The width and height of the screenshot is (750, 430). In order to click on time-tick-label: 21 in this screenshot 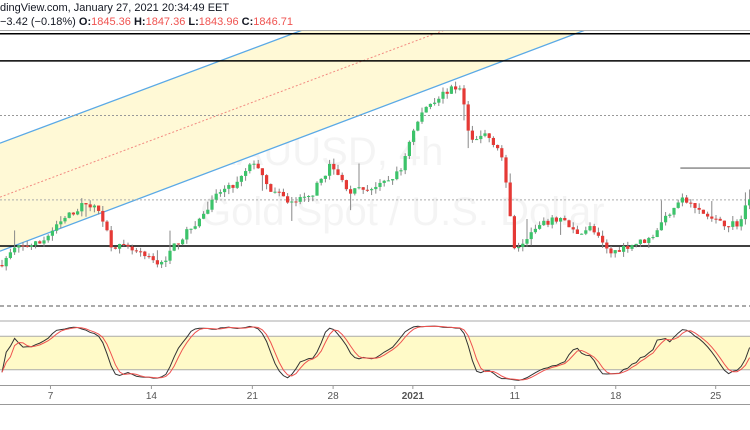, I will do `click(253, 396)`.